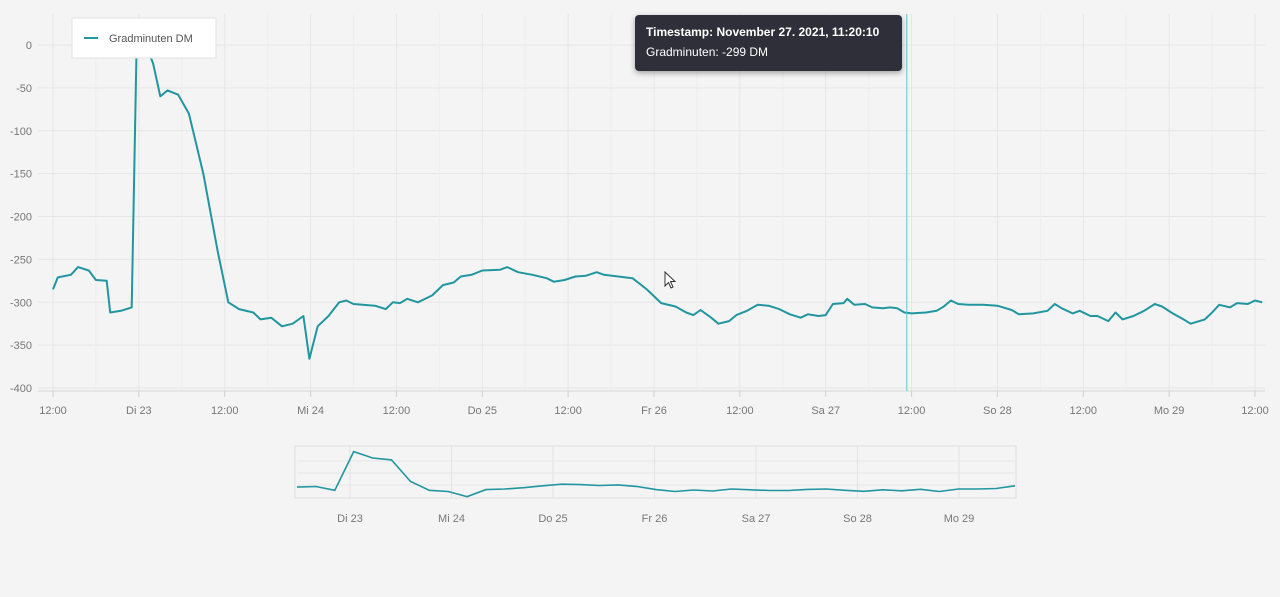 The image size is (1280, 597). Describe the element at coordinates (482, 411) in the screenshot. I see `x-tick-label: Do 25` at that location.